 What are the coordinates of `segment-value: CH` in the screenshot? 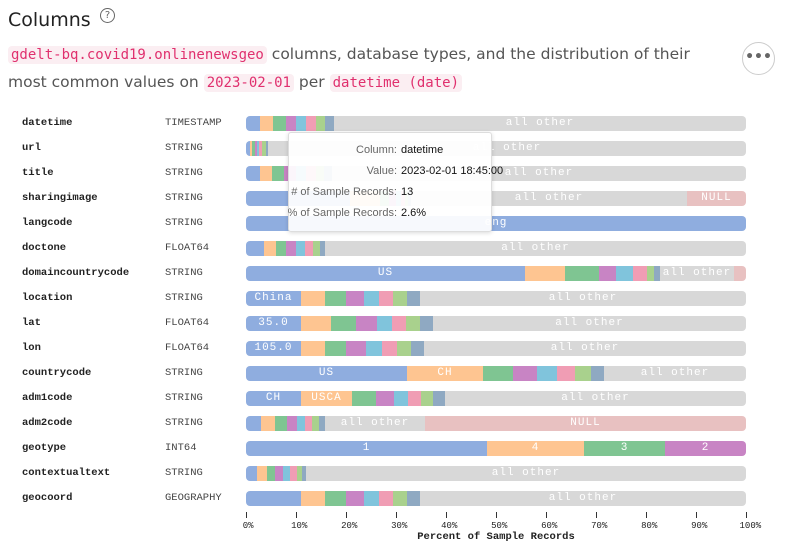 It's located at (273, 398).